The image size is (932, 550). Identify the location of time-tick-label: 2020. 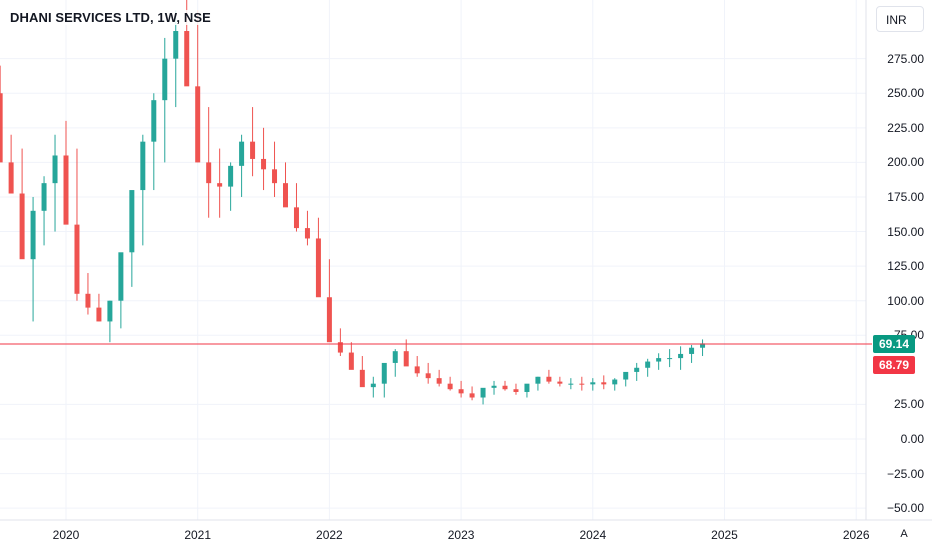
(66, 535).